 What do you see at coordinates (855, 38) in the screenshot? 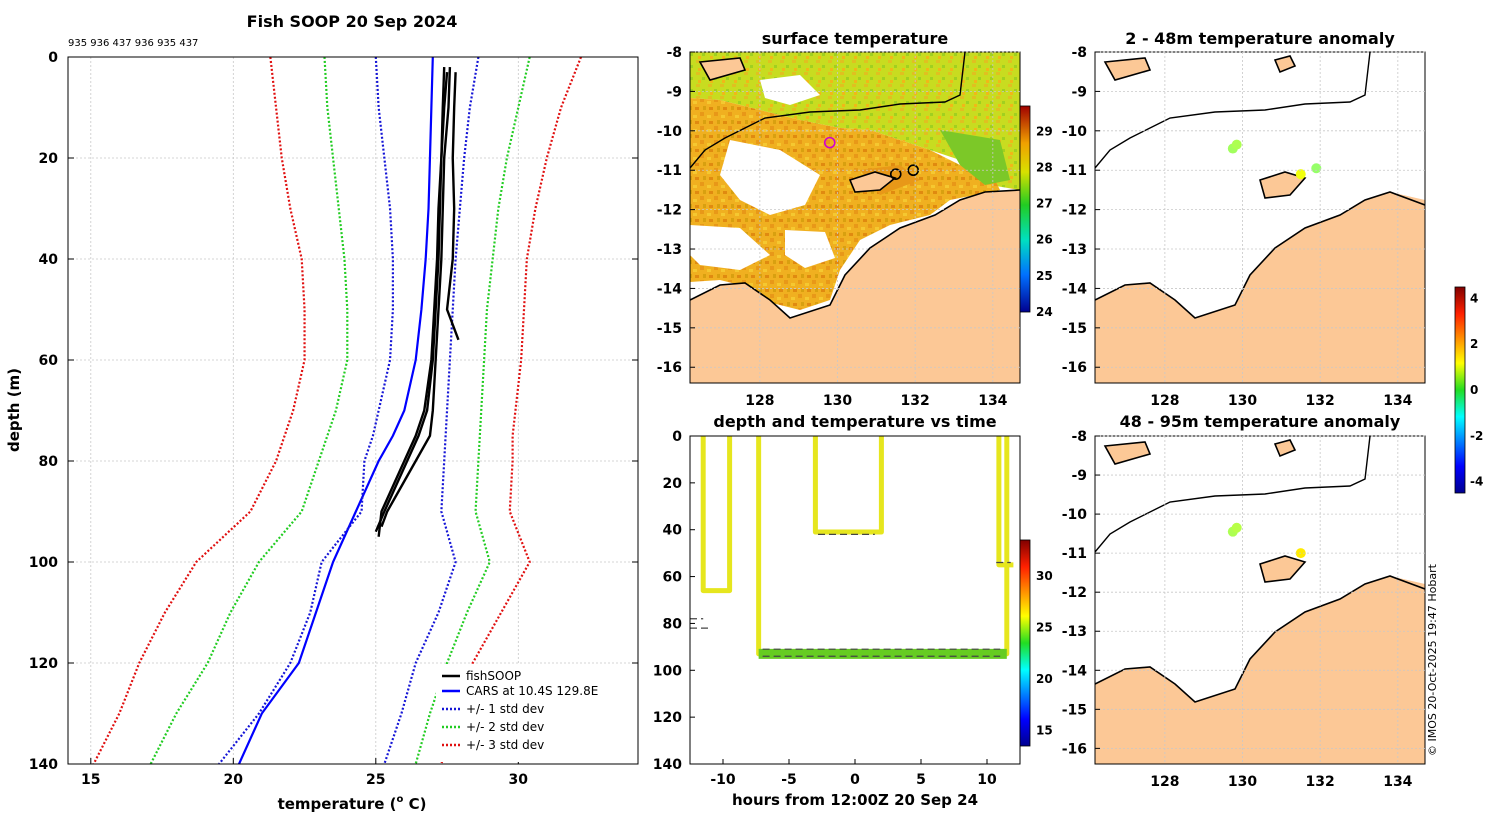
I see `sst-title: surface temperature` at bounding box center [855, 38].